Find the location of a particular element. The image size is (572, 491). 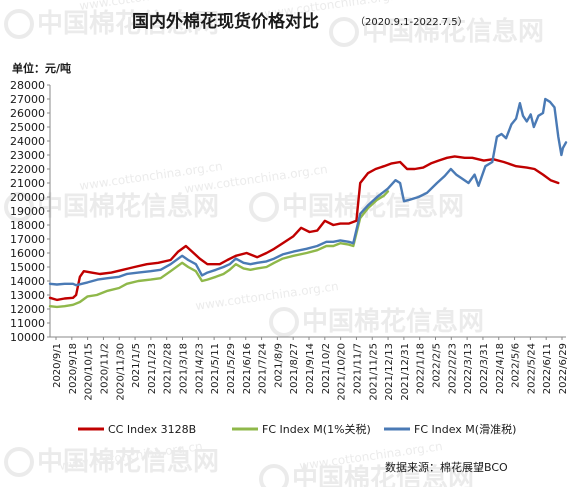

x-tick-label: 2022/2/5 is located at coordinates (437, 365).